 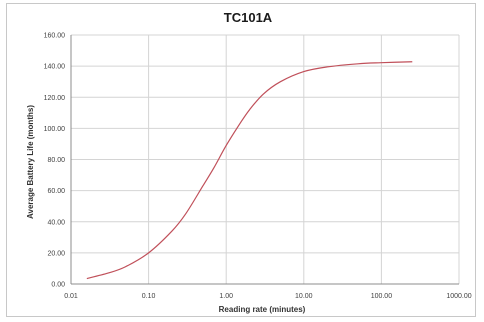 I want to click on y-tick-label: 0.00, so click(x=58, y=285).